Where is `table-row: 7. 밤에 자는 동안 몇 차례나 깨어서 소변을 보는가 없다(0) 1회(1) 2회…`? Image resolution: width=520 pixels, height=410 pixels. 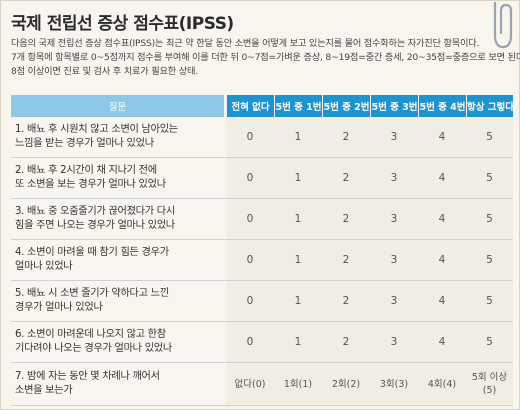 table-row: 7. 밤에 자는 동안 몇 차례나 깨어서 소변을 보는가 없다(0) 1회(1) 2회… is located at coordinates (262, 384).